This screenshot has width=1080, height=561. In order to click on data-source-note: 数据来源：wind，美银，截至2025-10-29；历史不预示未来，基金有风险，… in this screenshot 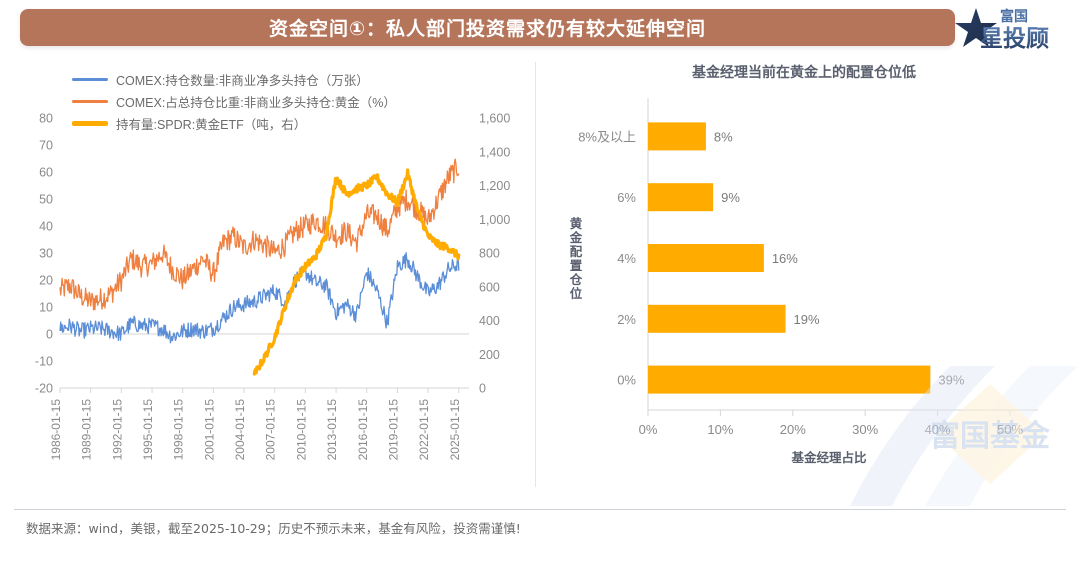, I will do `click(273, 528)`.